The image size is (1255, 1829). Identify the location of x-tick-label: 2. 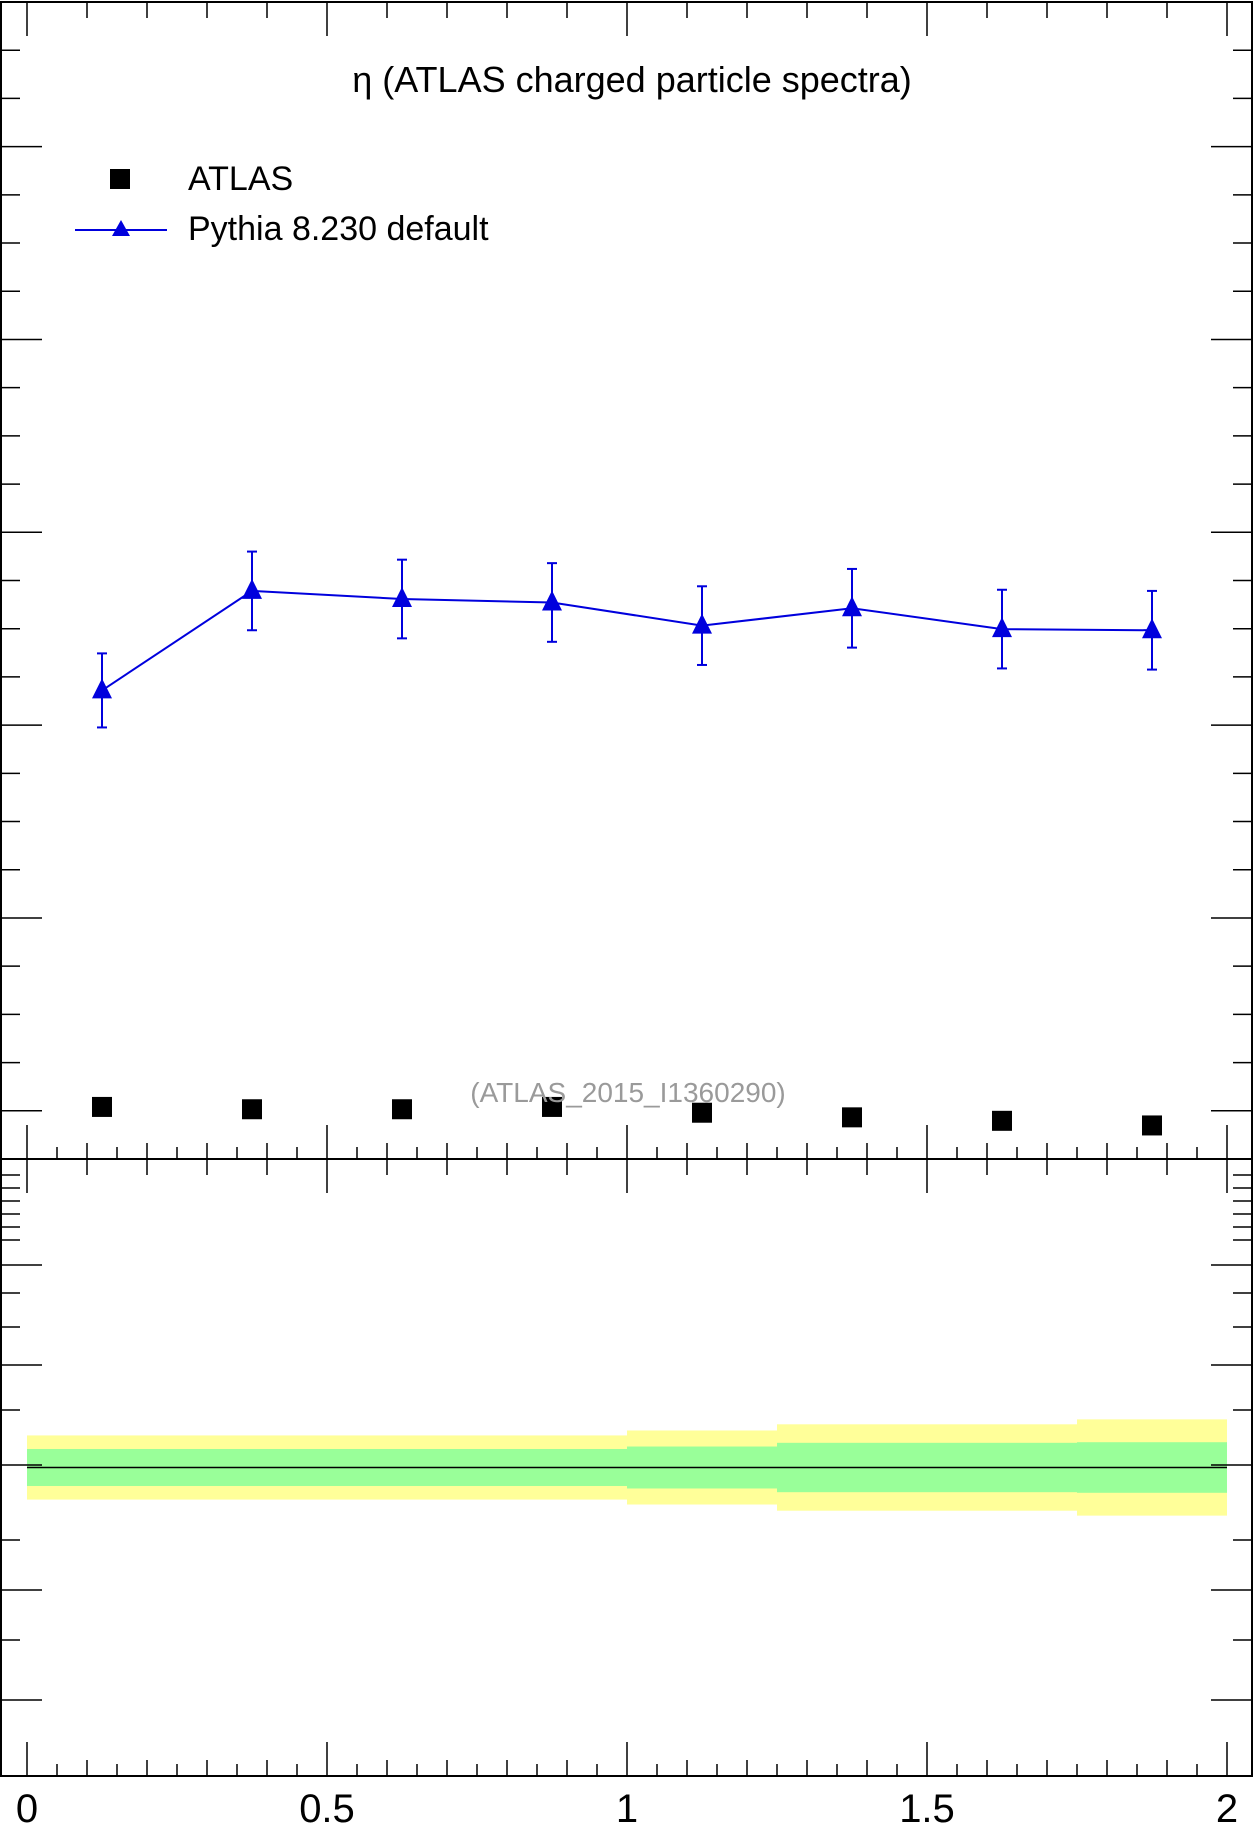
(1227, 1808).